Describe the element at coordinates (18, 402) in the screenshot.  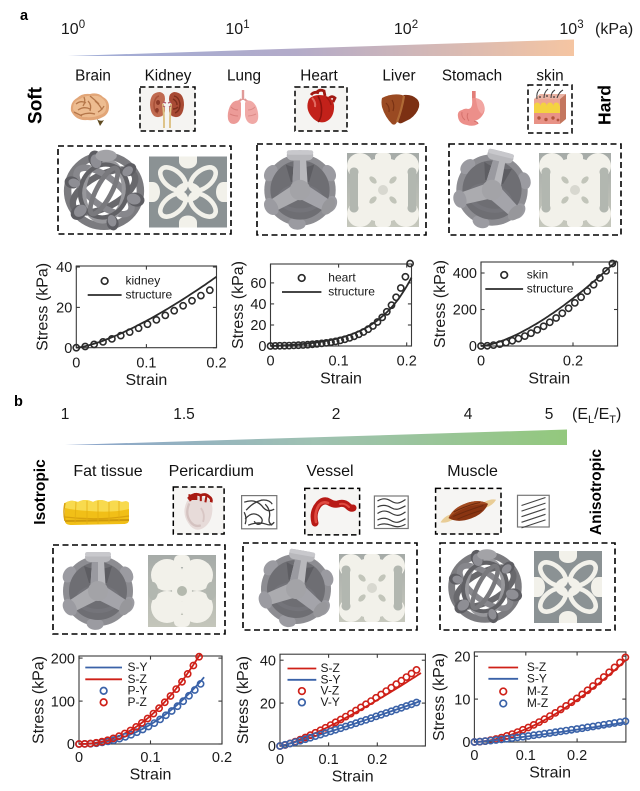
I see `svg-text: b` at that location.